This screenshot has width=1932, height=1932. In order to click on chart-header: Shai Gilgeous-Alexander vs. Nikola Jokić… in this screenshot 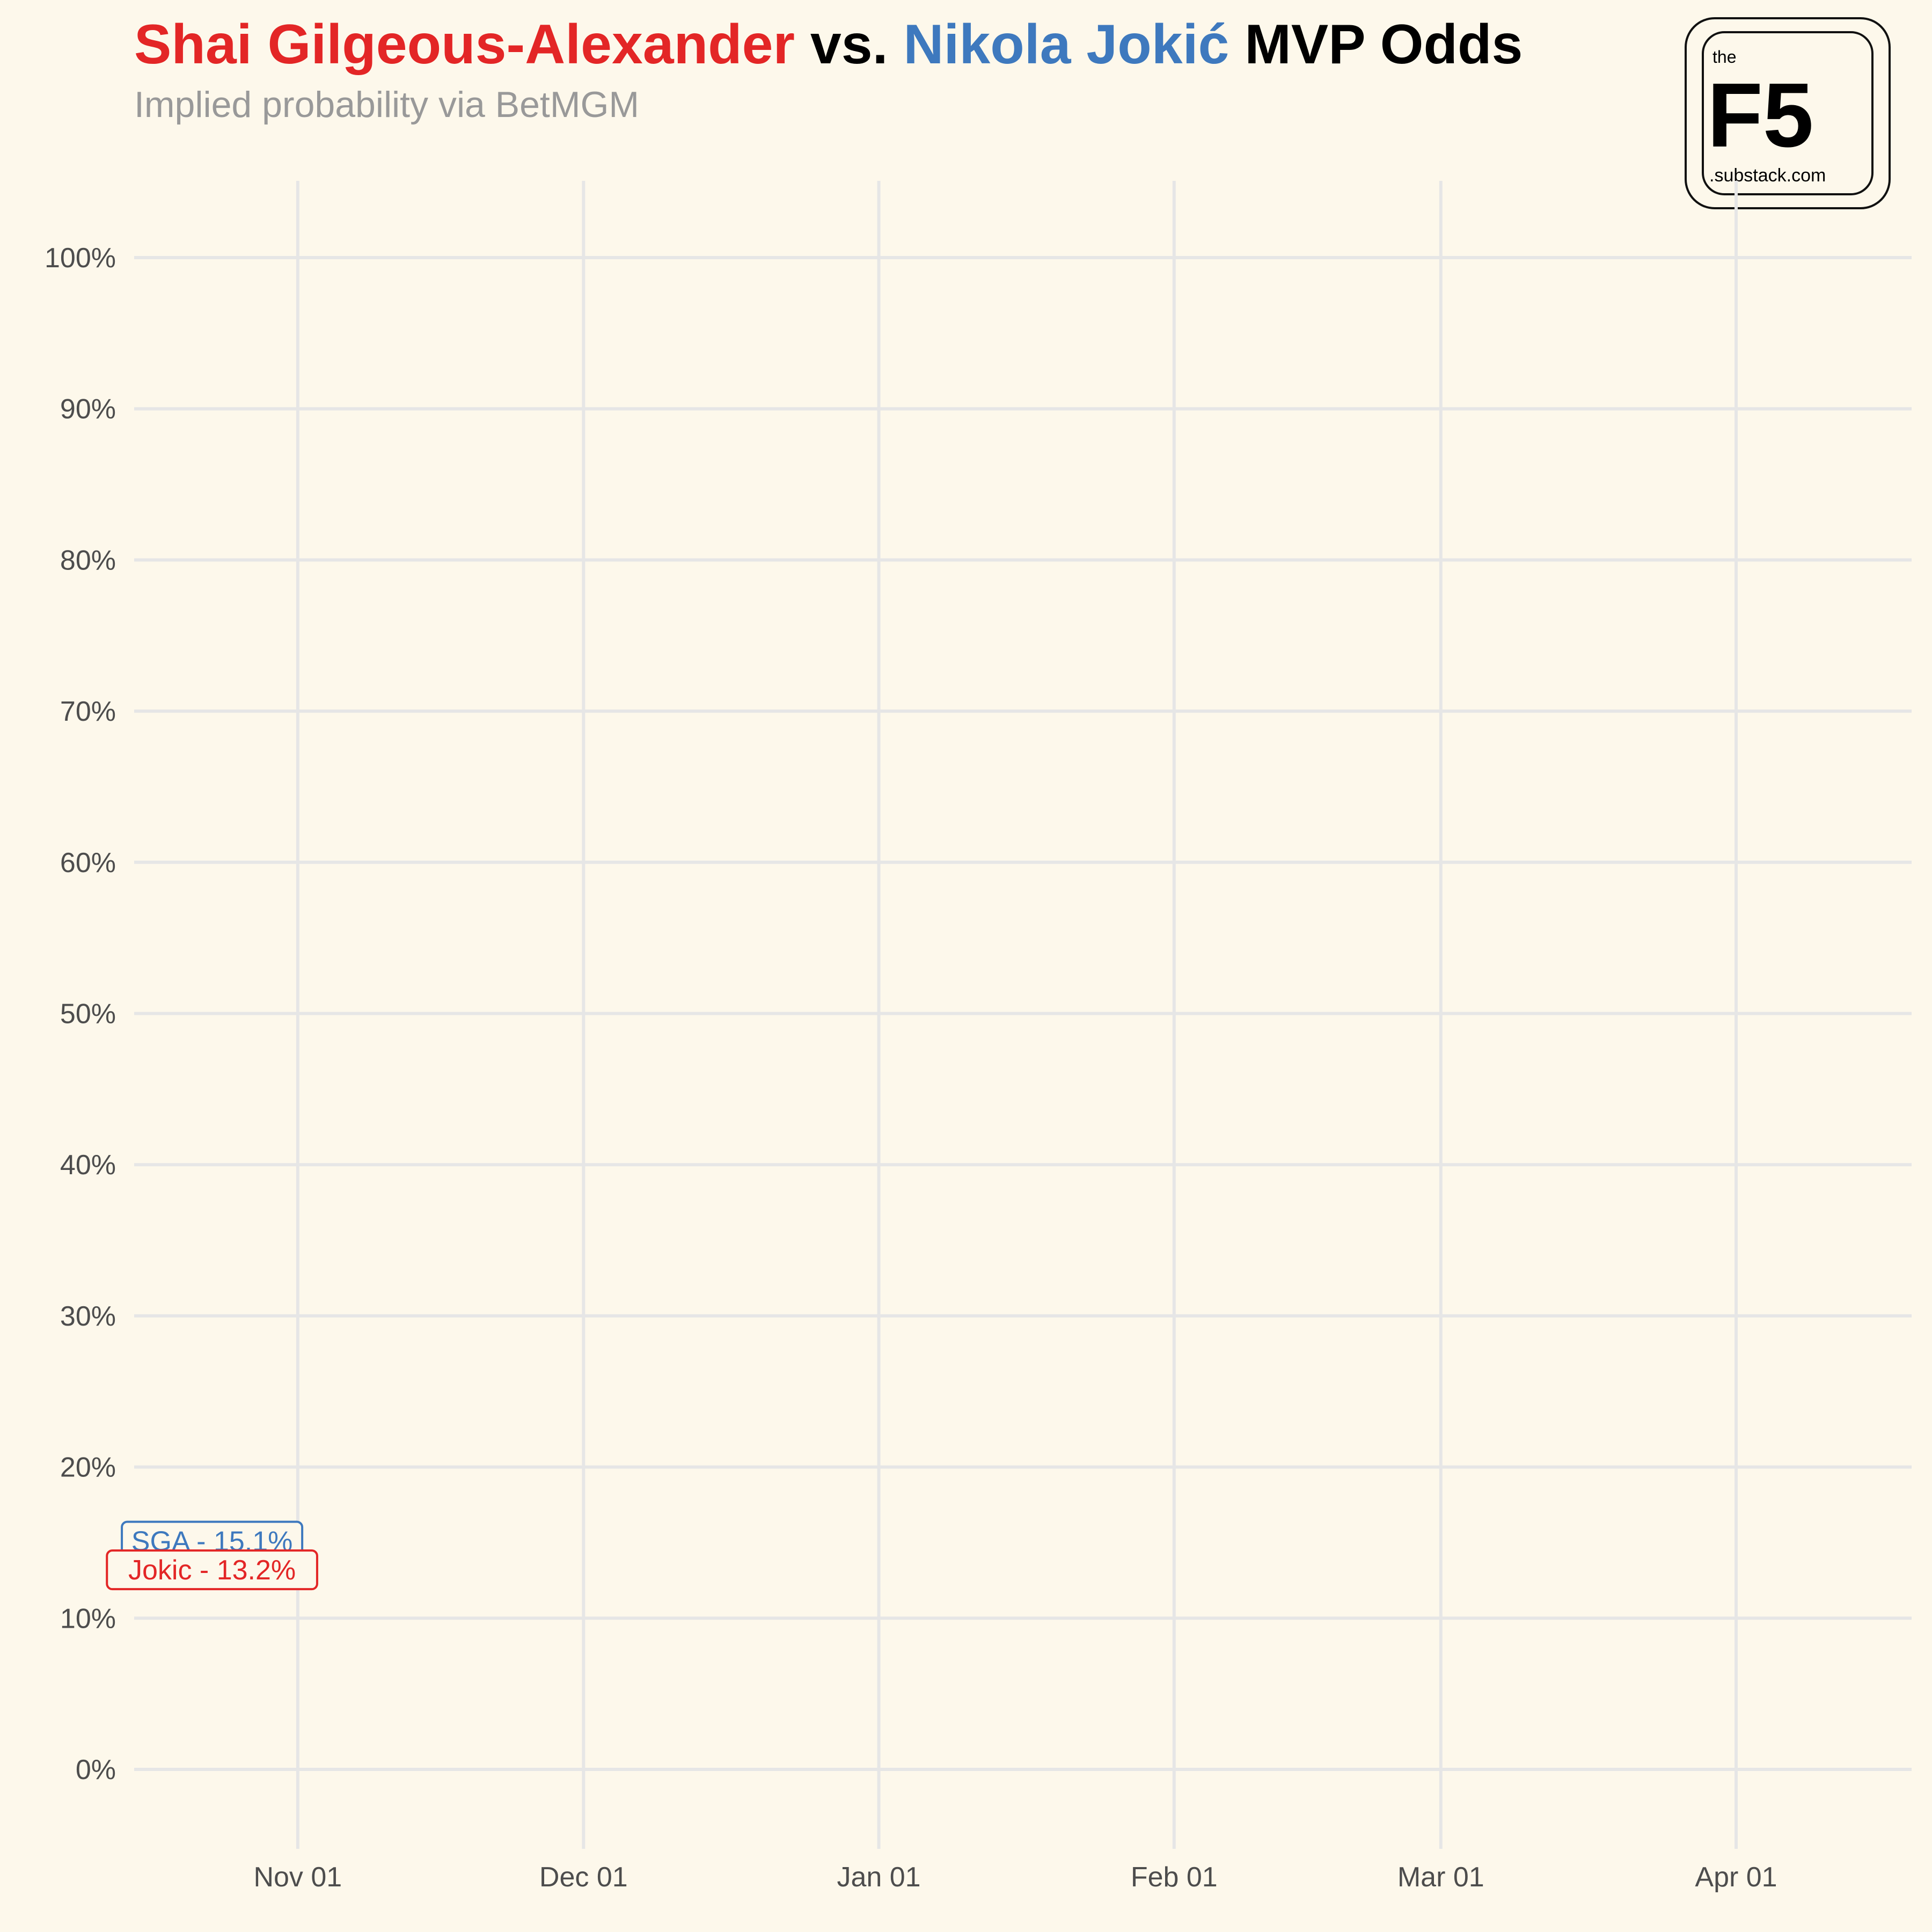, I will do `click(912, 69)`.